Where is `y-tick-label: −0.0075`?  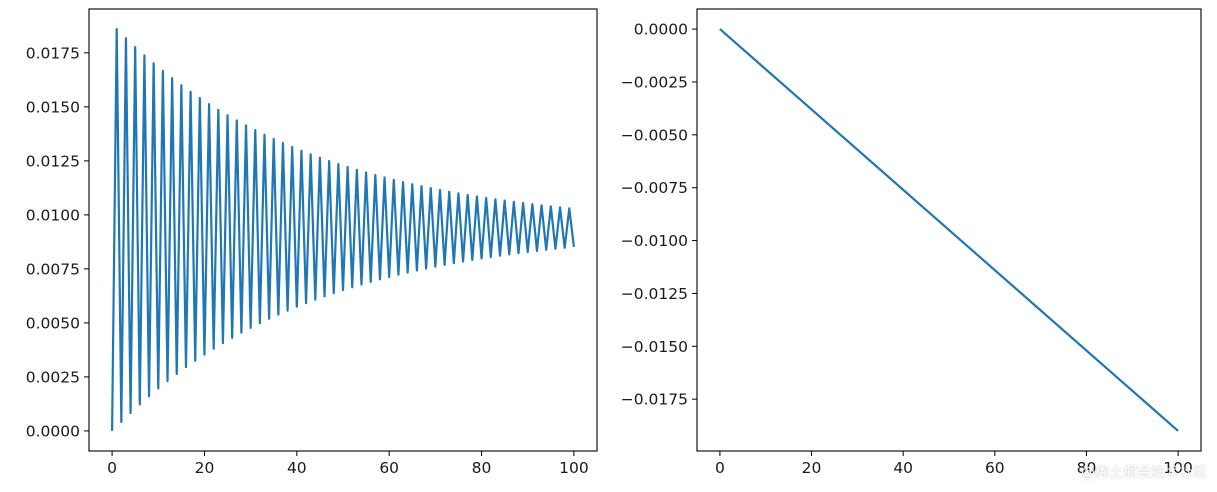 y-tick-label: −0.0075 is located at coordinates (654, 188).